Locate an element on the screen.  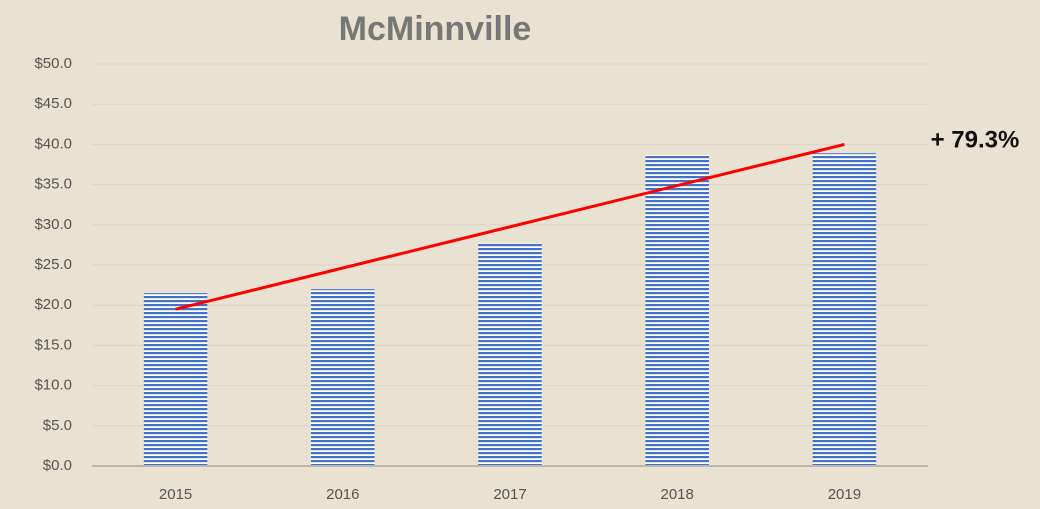
x-tick-label: 2016 is located at coordinates (342, 494).